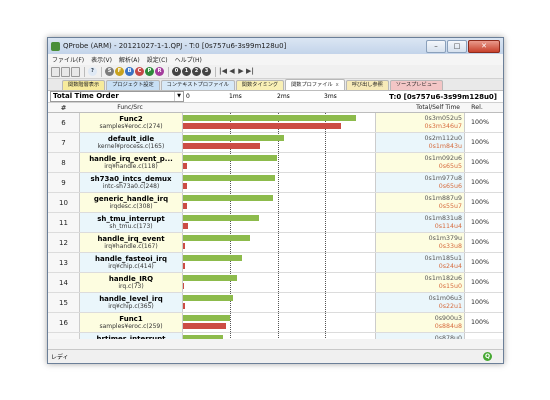 The height and width of the screenshot is (400, 550). What do you see at coordinates (64, 336) in the screenshot?
I see `row-number: 17` at bounding box center [64, 336].